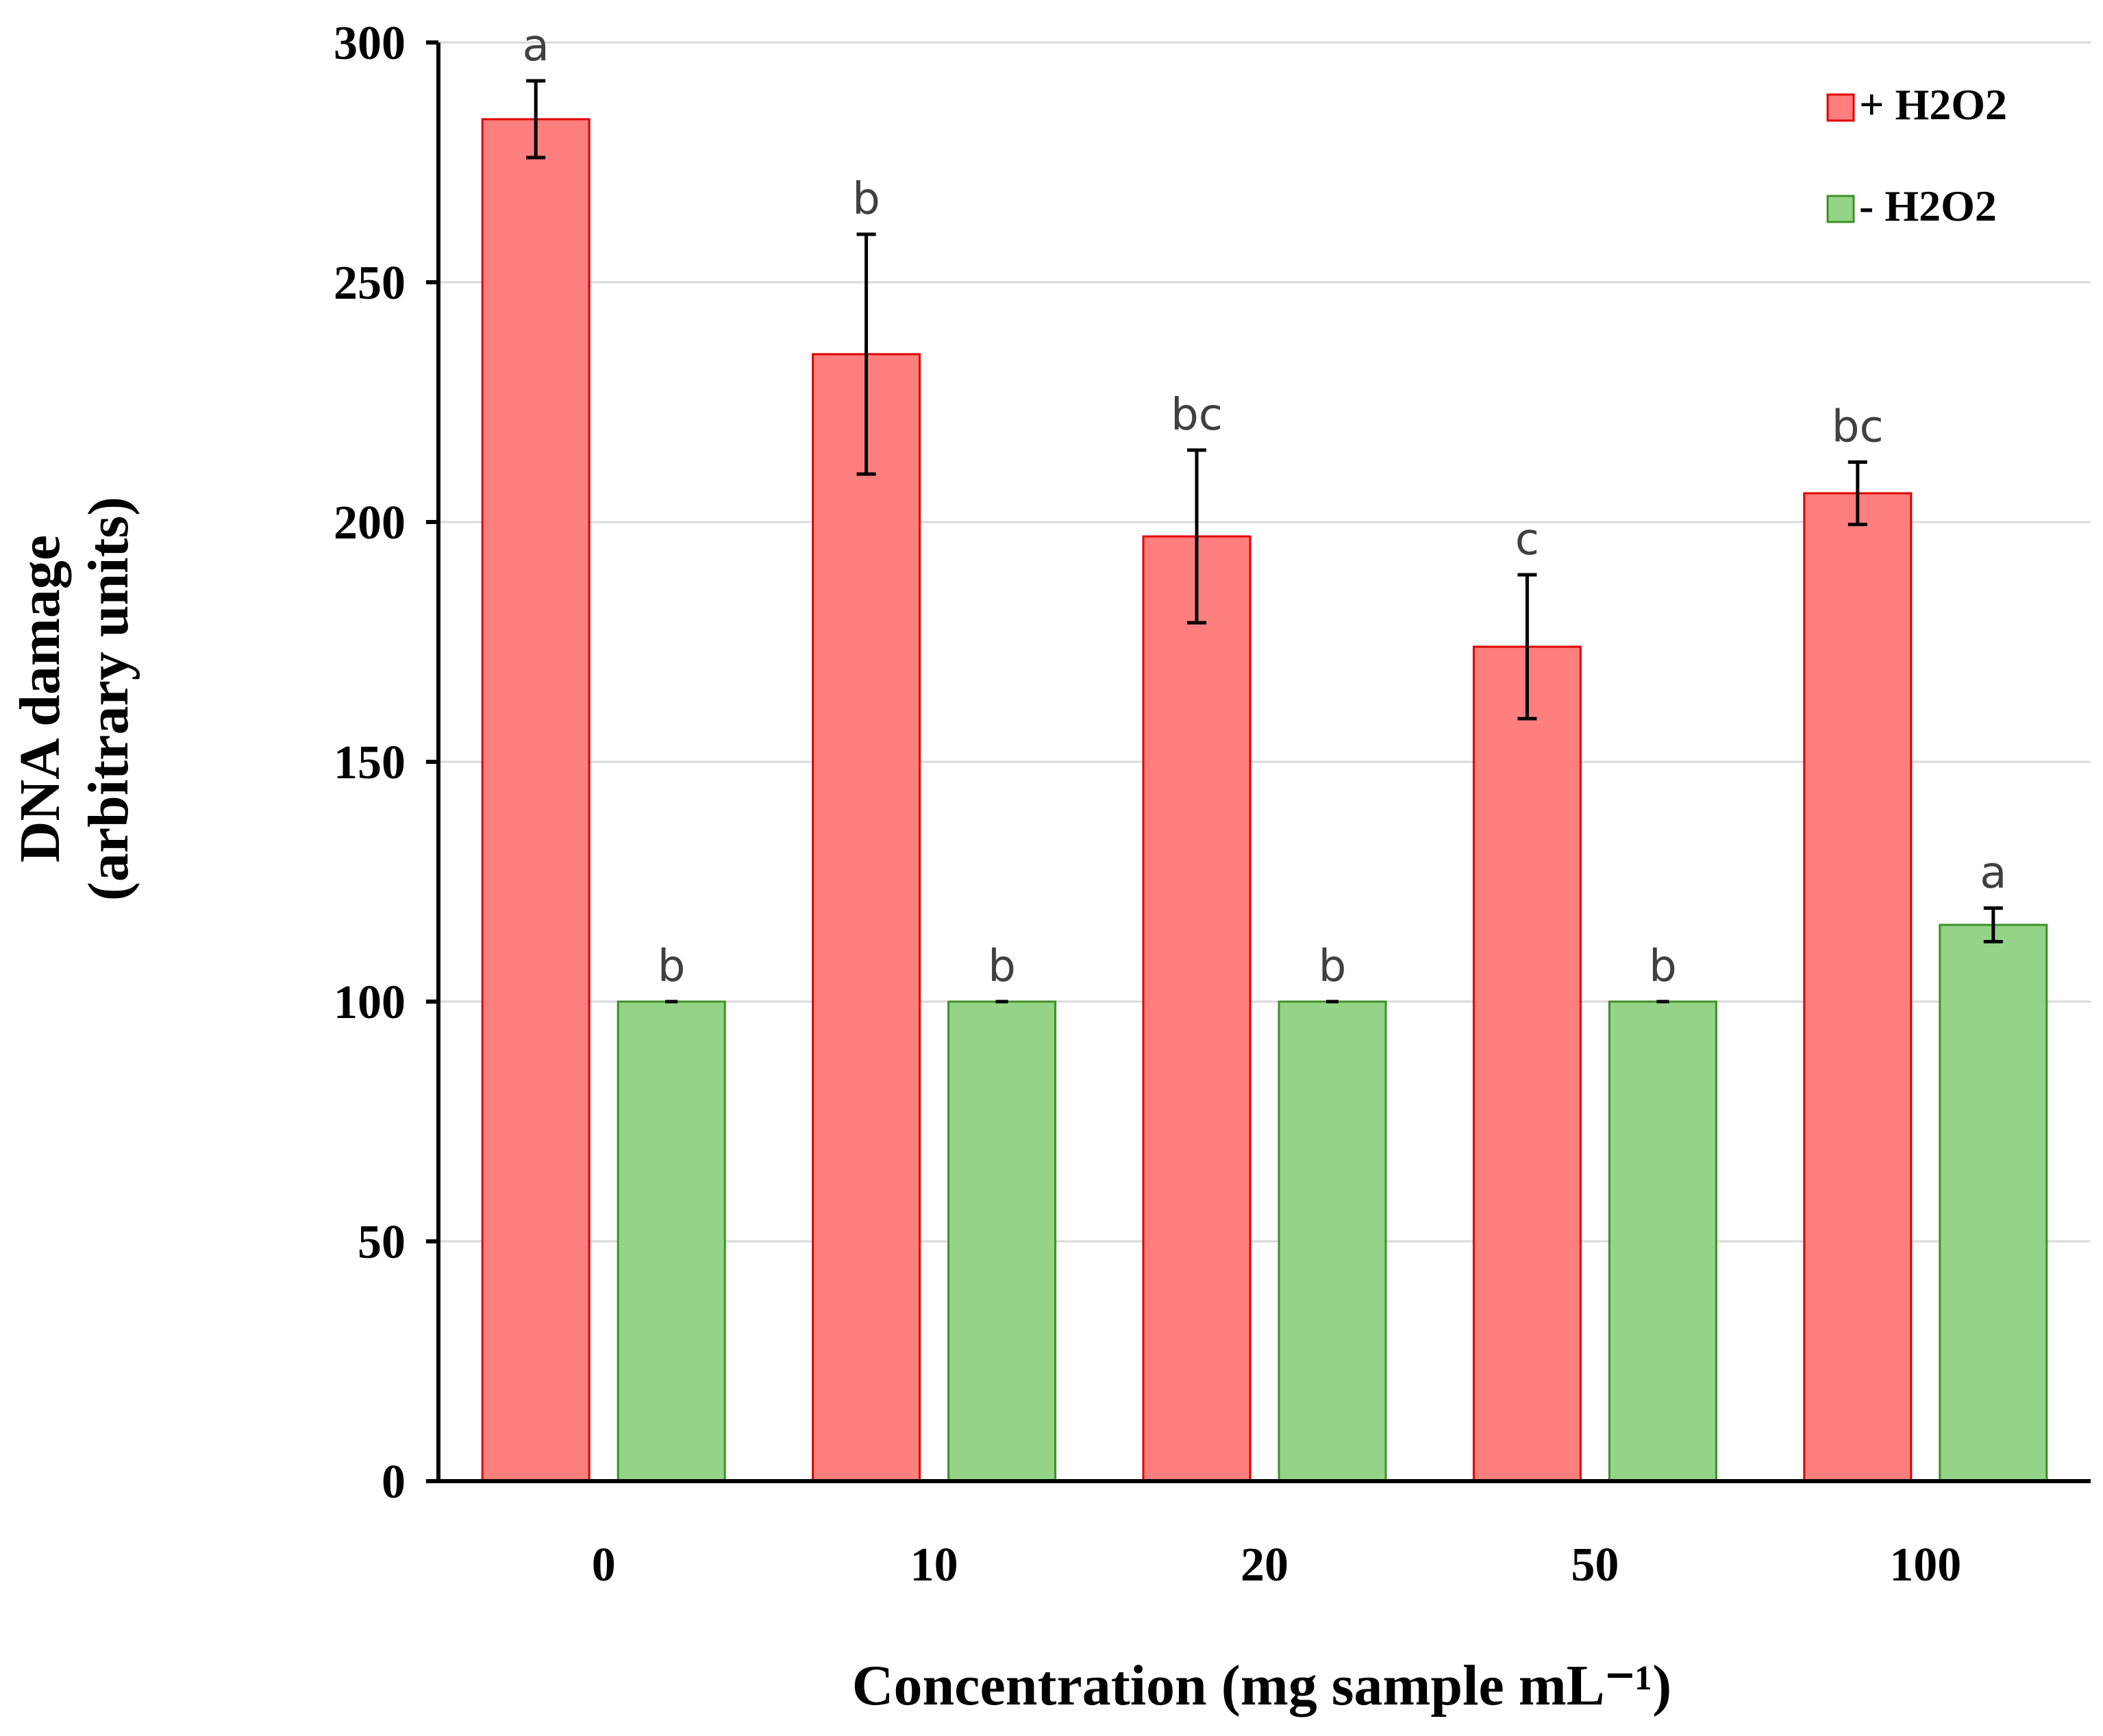 The width and height of the screenshot is (2103, 1736). Describe the element at coordinates (1840, 107) in the screenshot. I see `legend-swatch-plus-h2o2` at that location.